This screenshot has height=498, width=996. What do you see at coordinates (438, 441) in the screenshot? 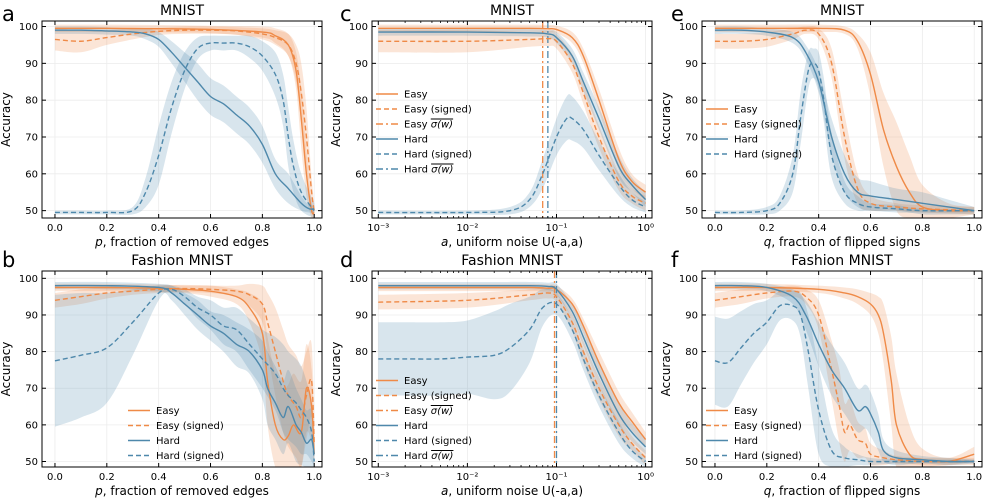
I see `legend-label: Hard (signed)` at bounding box center [438, 441].